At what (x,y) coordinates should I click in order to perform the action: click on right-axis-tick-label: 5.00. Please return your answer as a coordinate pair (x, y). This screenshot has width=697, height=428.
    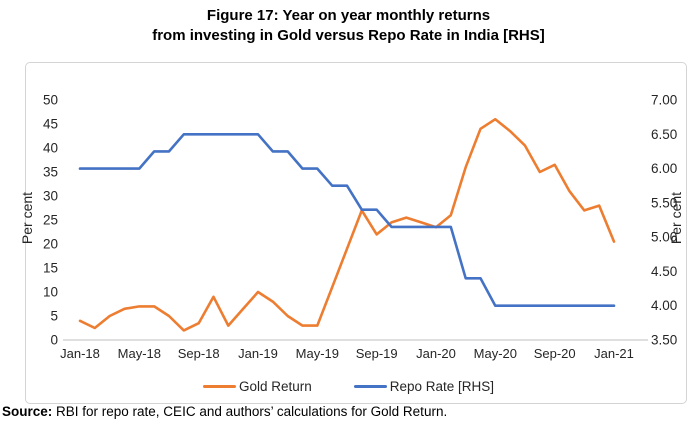
    Looking at the image, I should click on (664, 237).